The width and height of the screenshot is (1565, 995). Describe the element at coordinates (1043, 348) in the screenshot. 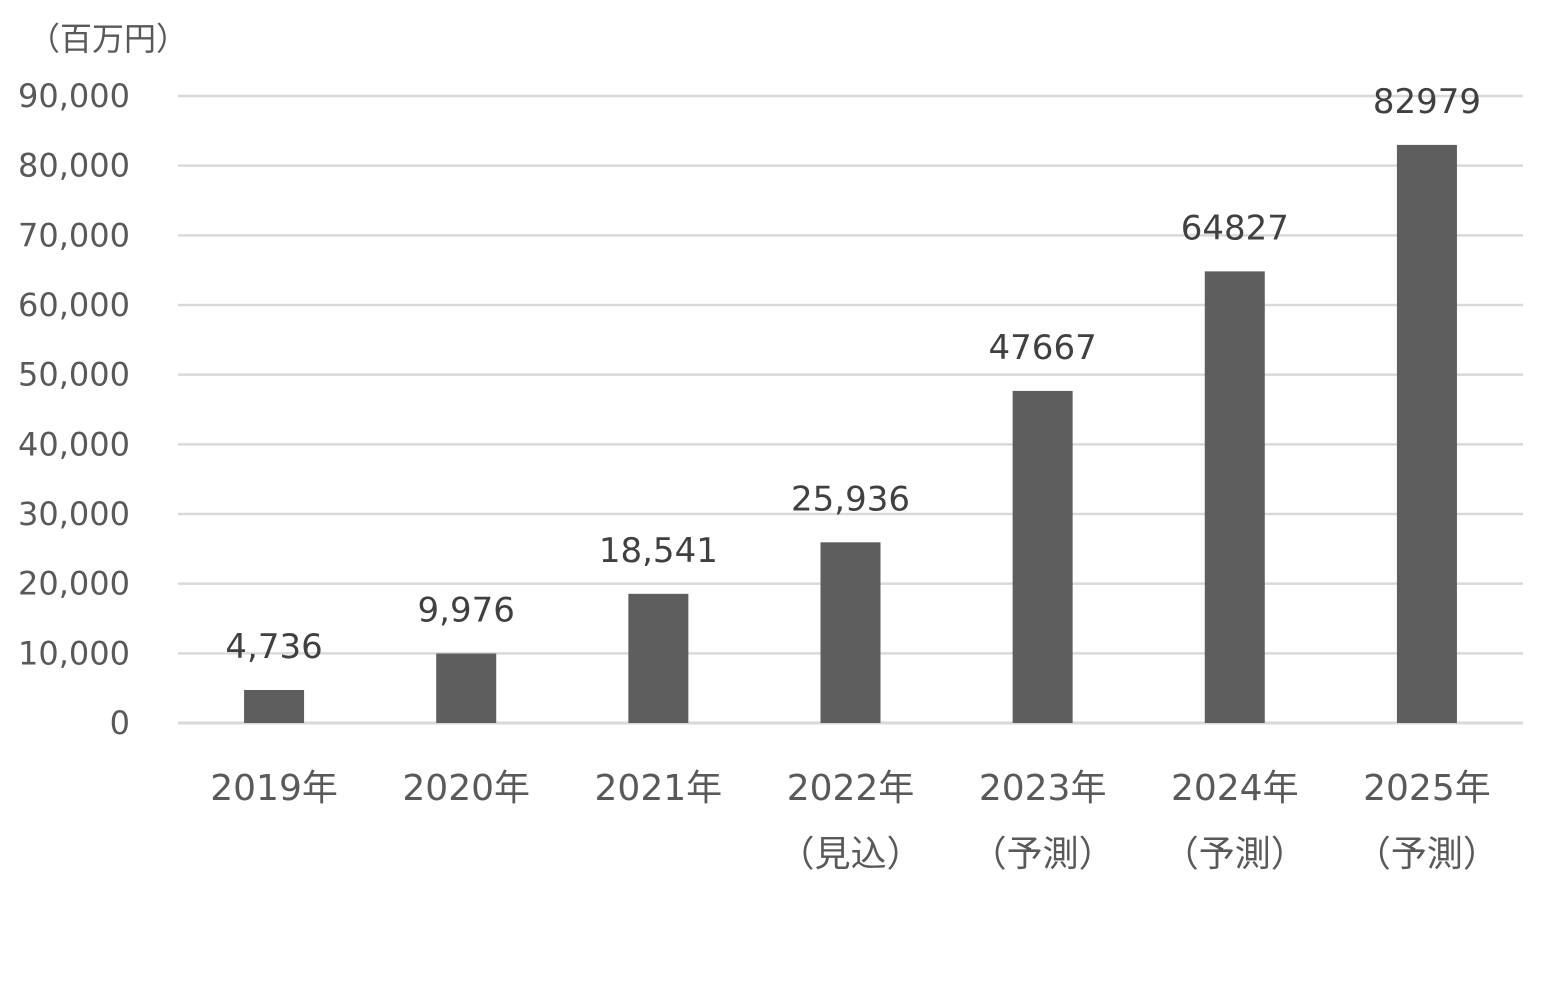

I see `data-label: 47667` at that location.